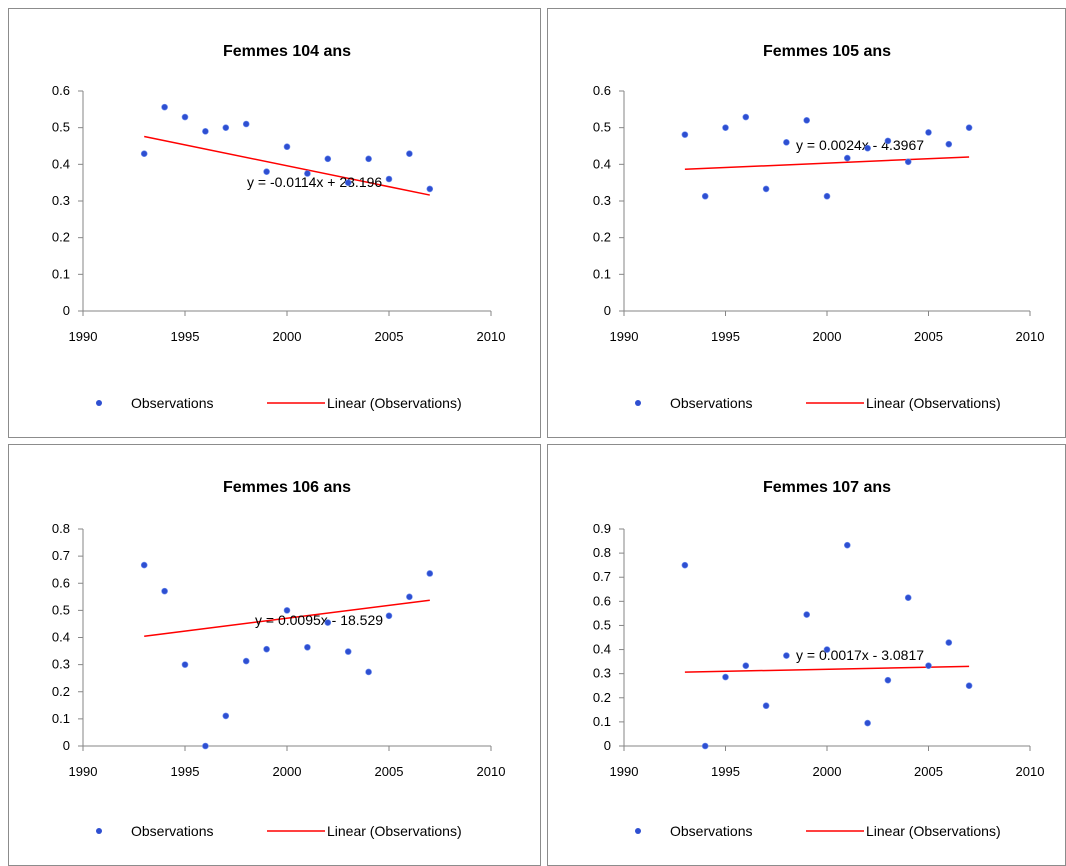  I want to click on chart-title: Femmes 106 ans, so click(287, 487).